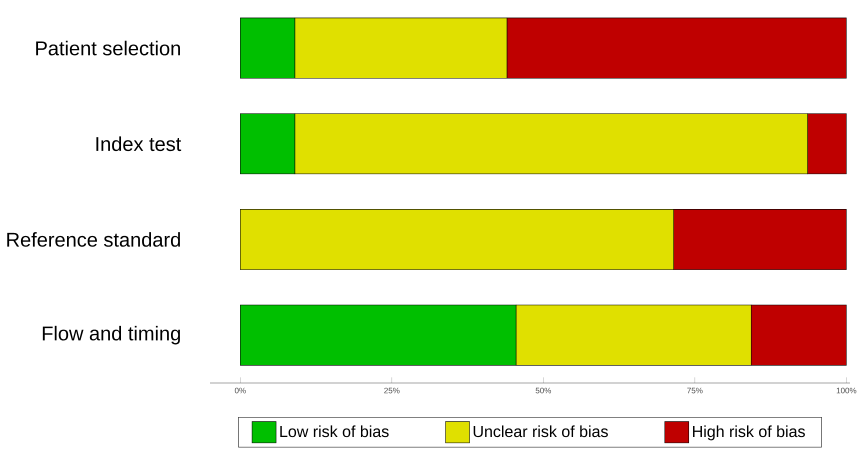 This screenshot has width=868, height=451. I want to click on legend-label: Low risk of bias, so click(334, 431).